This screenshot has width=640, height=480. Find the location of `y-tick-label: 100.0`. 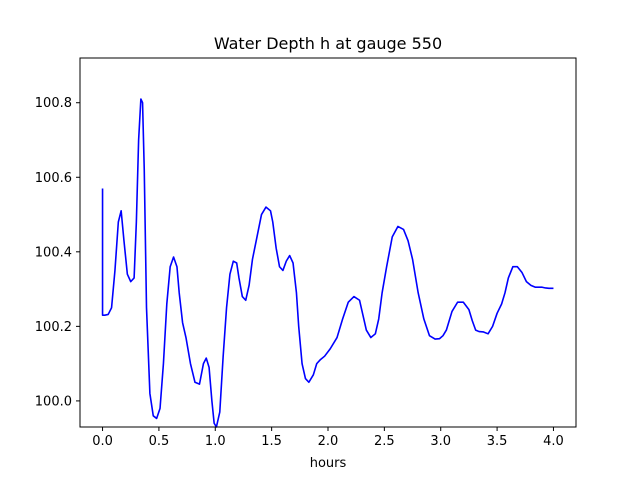

y-tick-label: 100.0 is located at coordinates (53, 401).